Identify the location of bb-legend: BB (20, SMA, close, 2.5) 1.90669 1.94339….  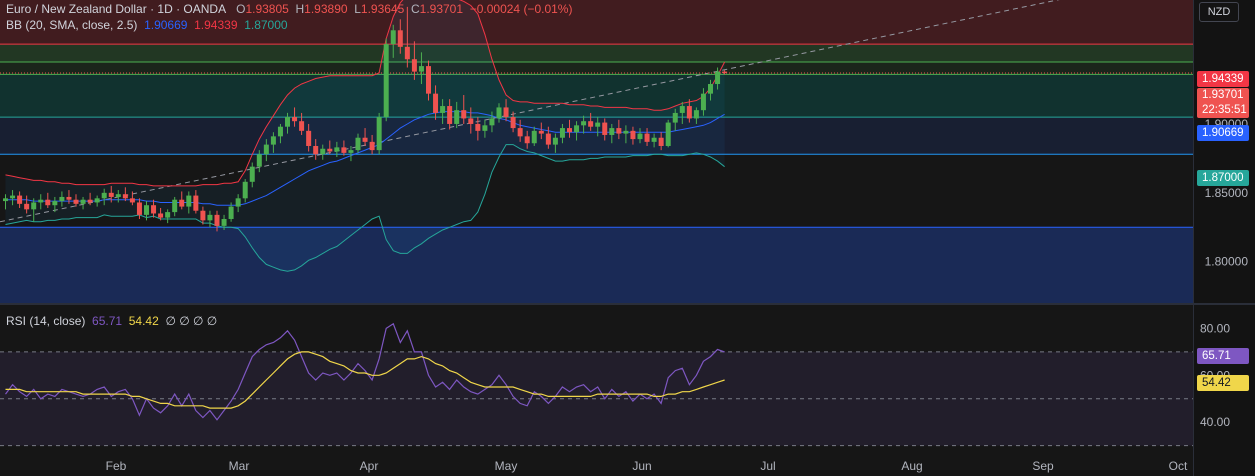
(147, 25).